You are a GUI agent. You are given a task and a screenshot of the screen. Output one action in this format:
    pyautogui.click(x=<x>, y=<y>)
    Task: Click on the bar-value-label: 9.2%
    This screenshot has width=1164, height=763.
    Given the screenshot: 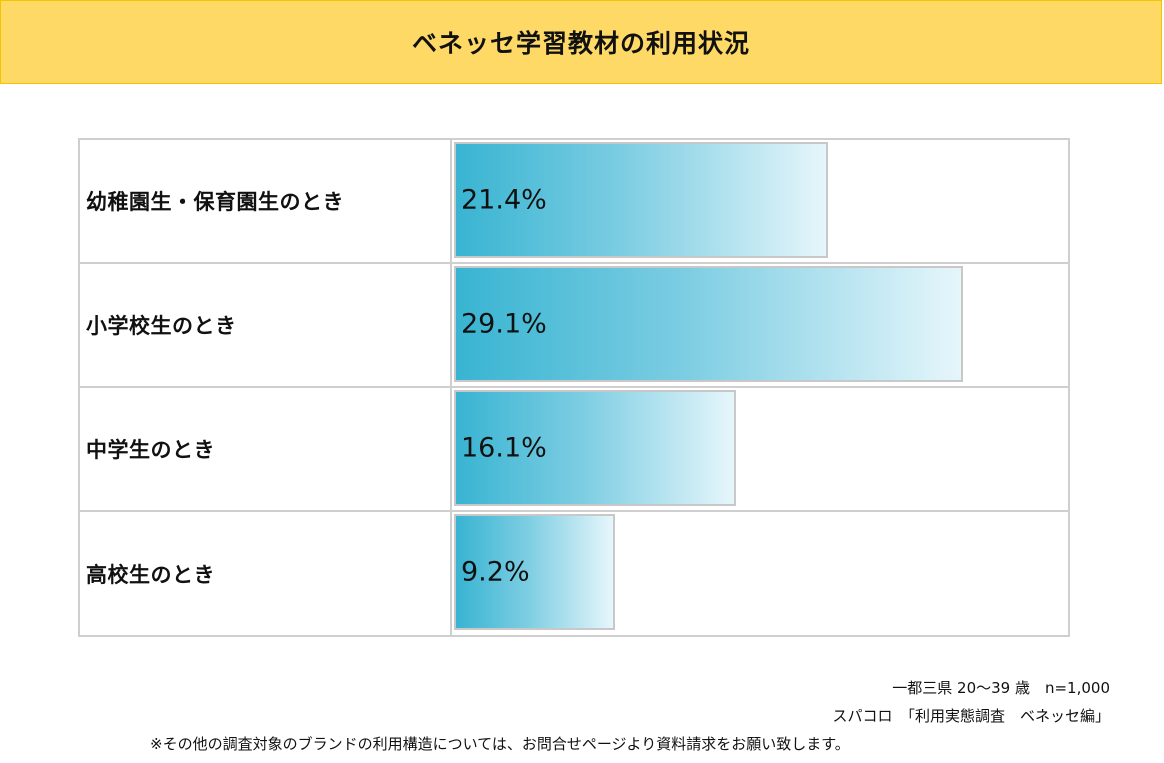 What is the action you would take?
    pyautogui.click(x=495, y=572)
    